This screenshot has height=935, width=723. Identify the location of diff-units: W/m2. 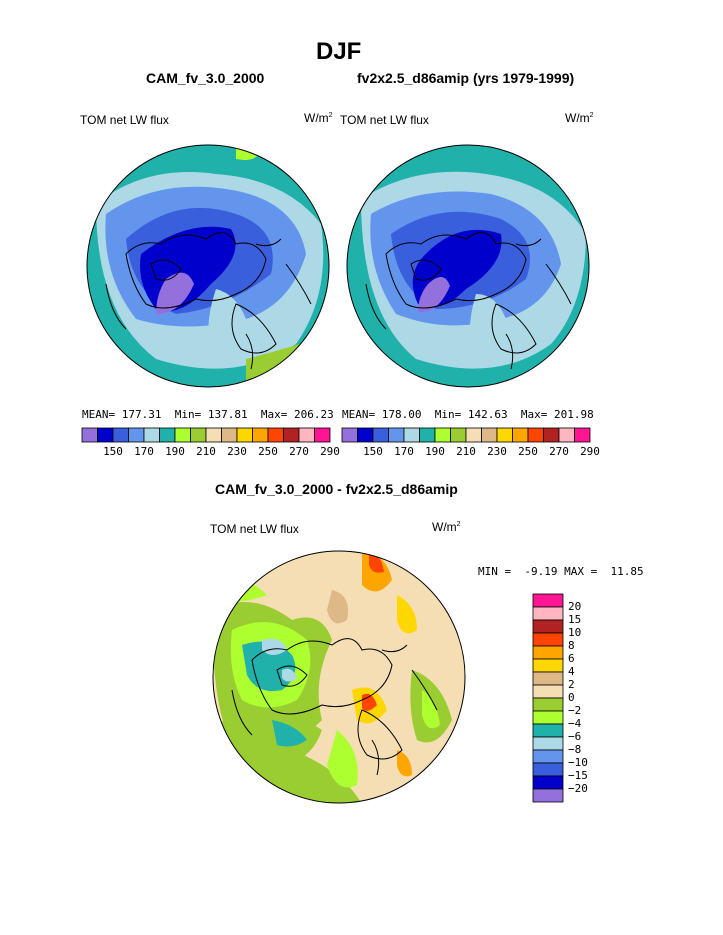
(446, 527).